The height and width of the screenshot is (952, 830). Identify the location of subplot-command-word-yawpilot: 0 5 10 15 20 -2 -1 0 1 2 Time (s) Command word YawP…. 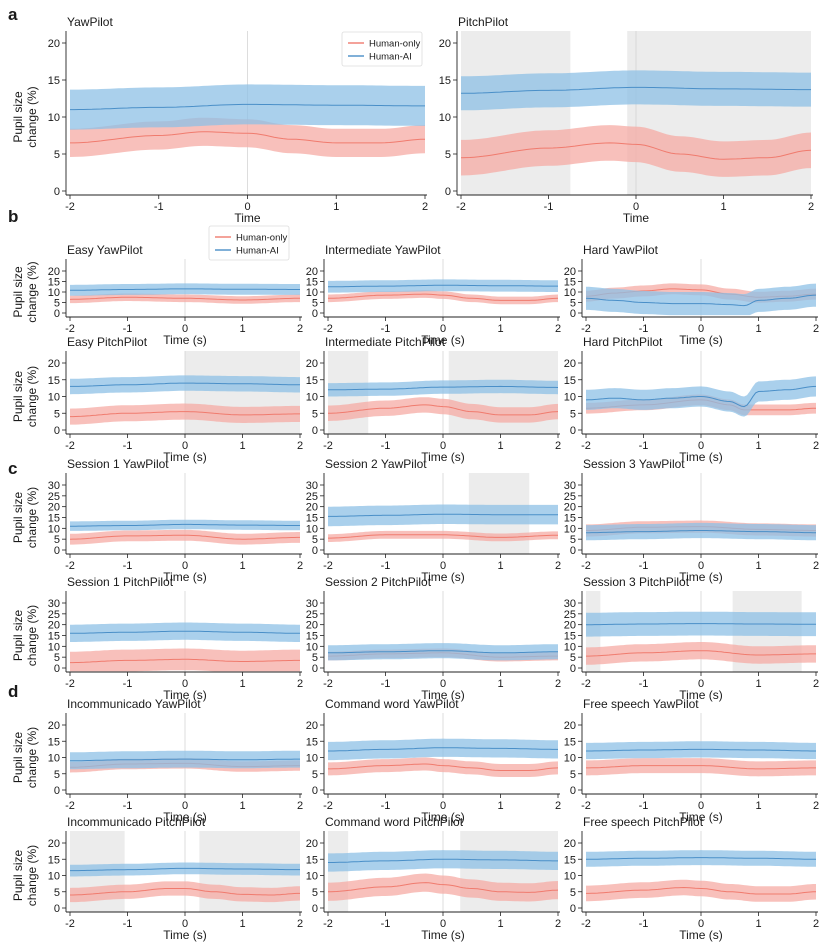
(433, 760).